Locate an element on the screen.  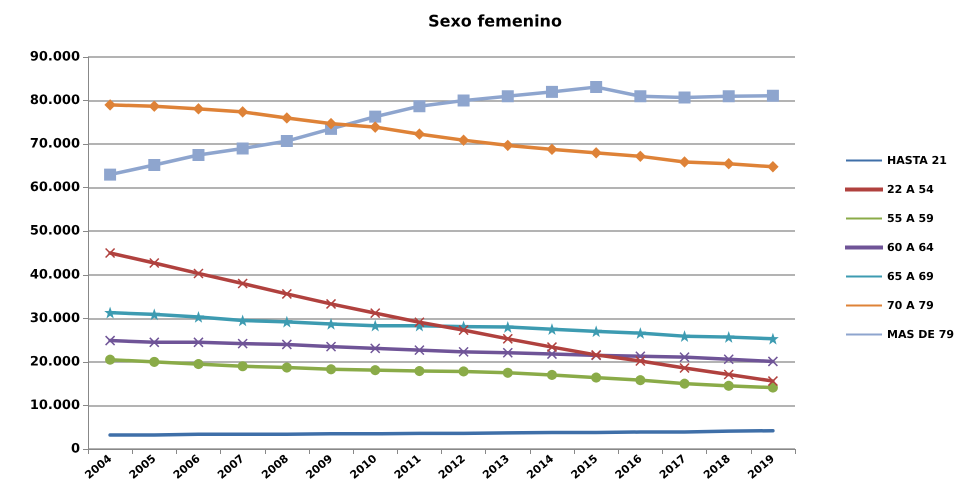
legend-label: 60 A 64 is located at coordinates (910, 247).